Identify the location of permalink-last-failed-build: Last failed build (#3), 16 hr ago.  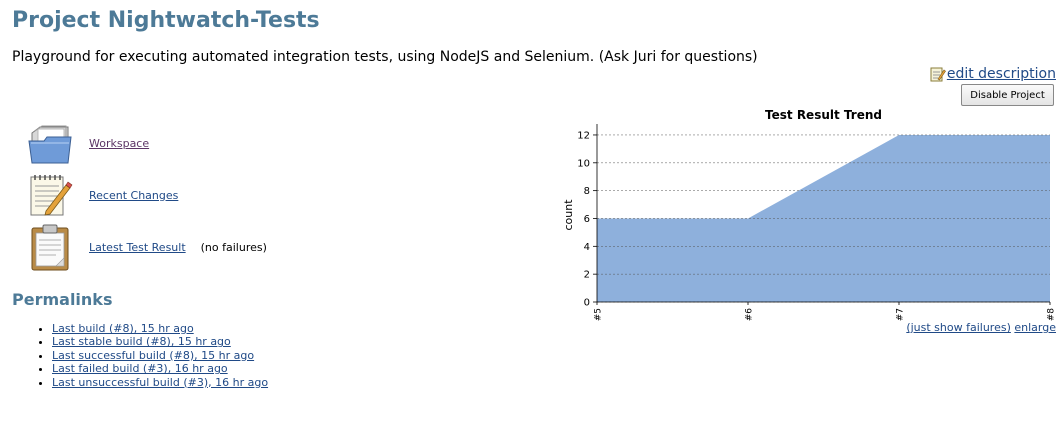
(140, 368).